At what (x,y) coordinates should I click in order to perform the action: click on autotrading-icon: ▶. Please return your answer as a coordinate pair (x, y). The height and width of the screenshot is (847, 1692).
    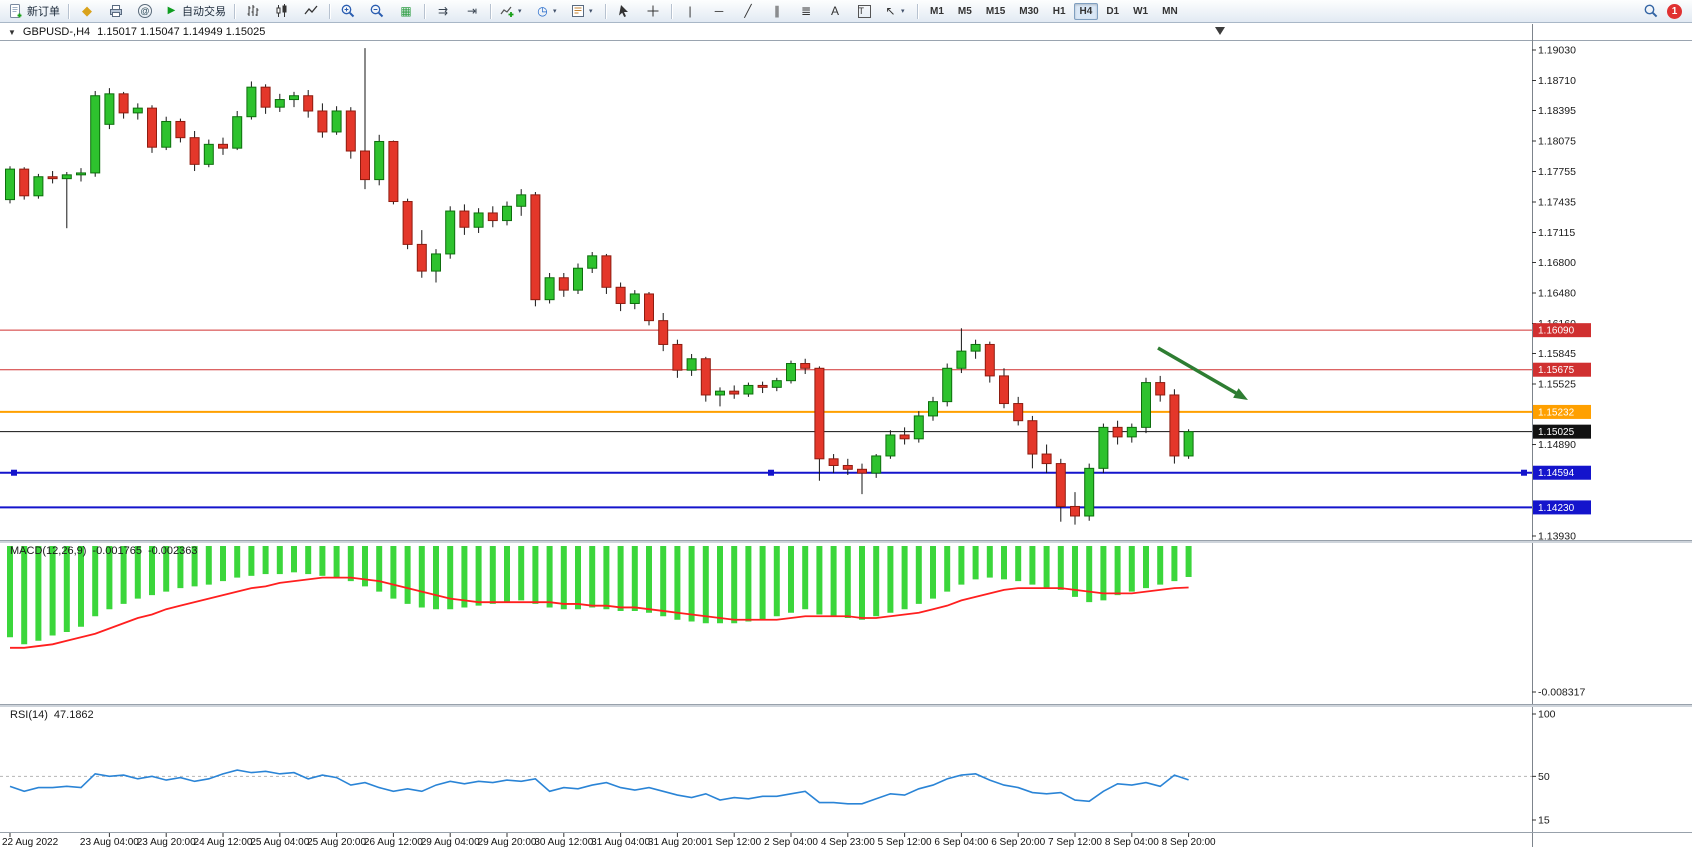
    Looking at the image, I should click on (171, 10).